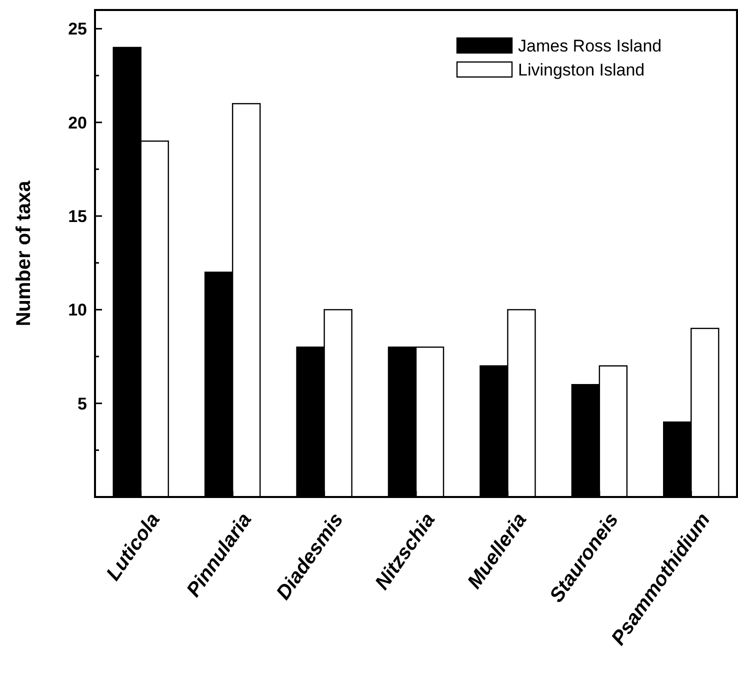  What do you see at coordinates (77, 310) in the screenshot?
I see `y-tick-label: 10` at bounding box center [77, 310].